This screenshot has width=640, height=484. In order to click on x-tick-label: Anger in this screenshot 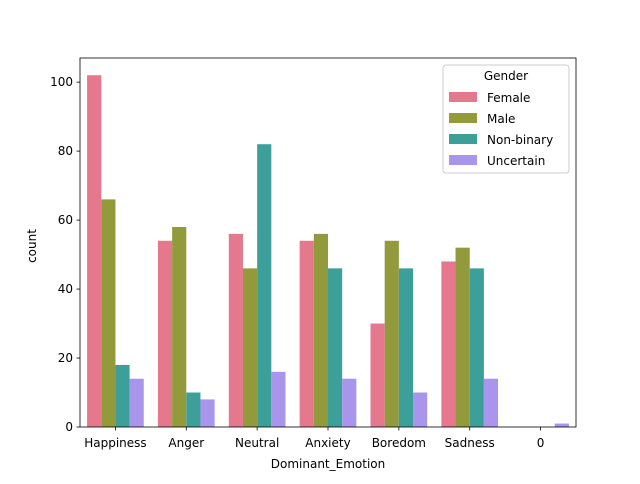, I will do `click(186, 443)`.